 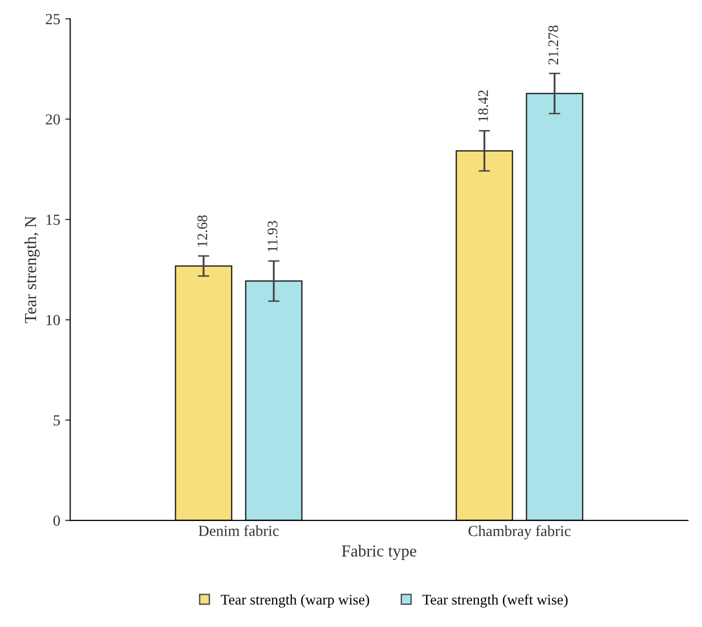 What do you see at coordinates (53, 19) in the screenshot?
I see `y-tick-label: 25` at bounding box center [53, 19].